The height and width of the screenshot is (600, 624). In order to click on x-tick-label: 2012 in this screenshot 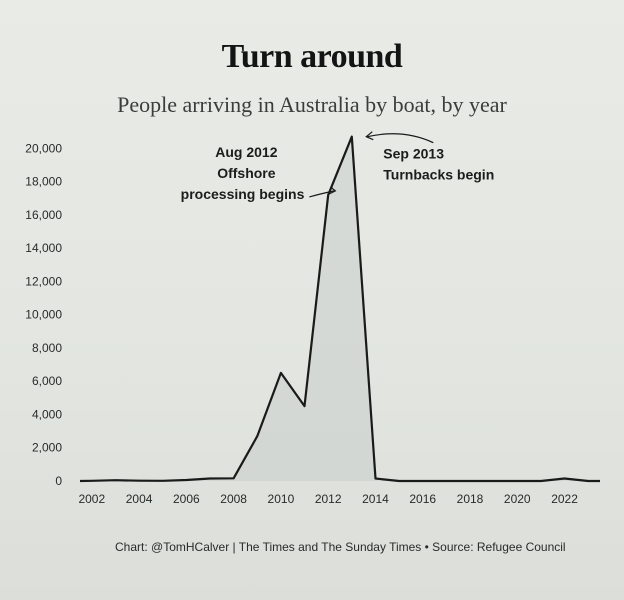, I will do `click(328, 499)`.